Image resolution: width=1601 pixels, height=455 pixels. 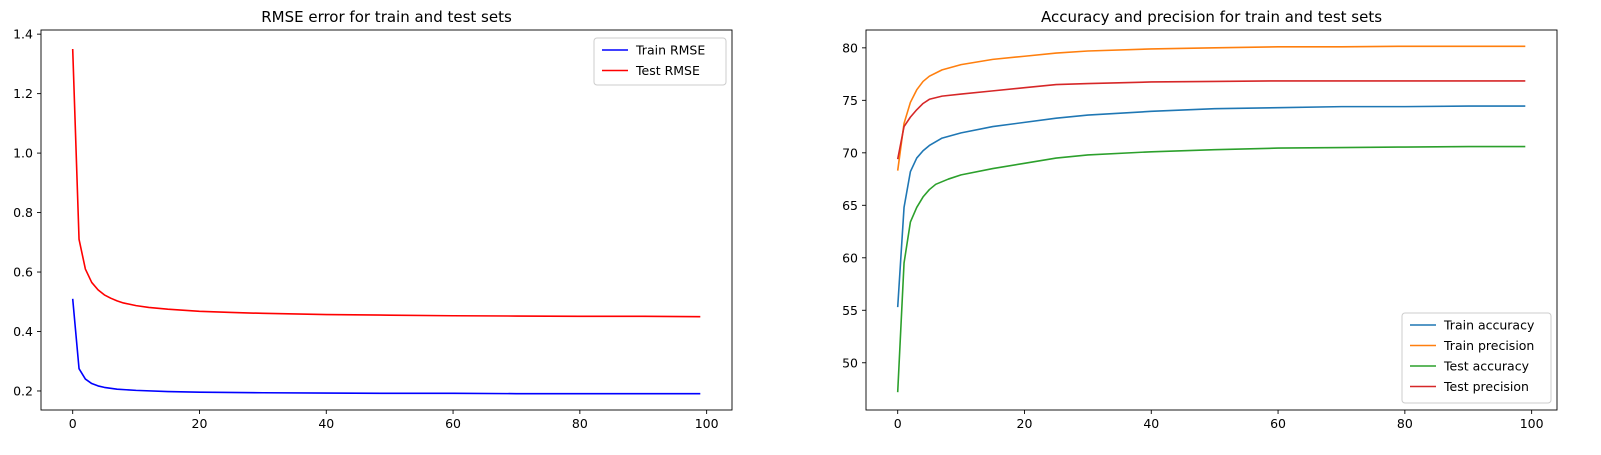 What do you see at coordinates (23, 390) in the screenshot?
I see `y-tick-label: 0.2` at bounding box center [23, 390].